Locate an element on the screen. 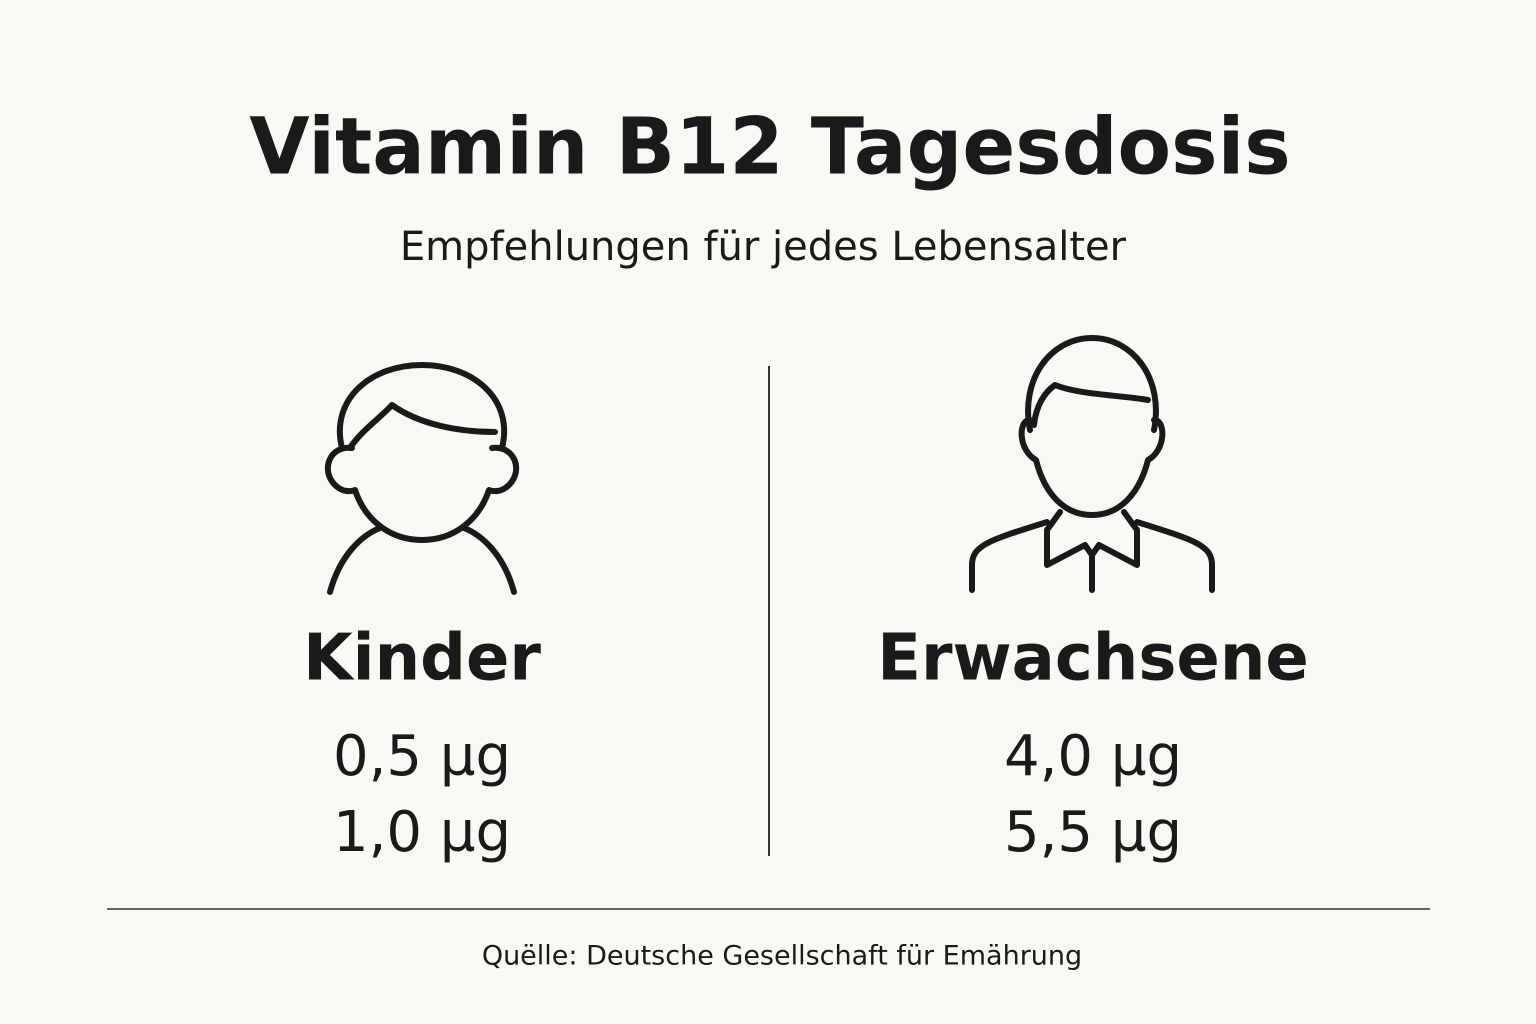  adult-icon is located at coordinates (1092, 464).